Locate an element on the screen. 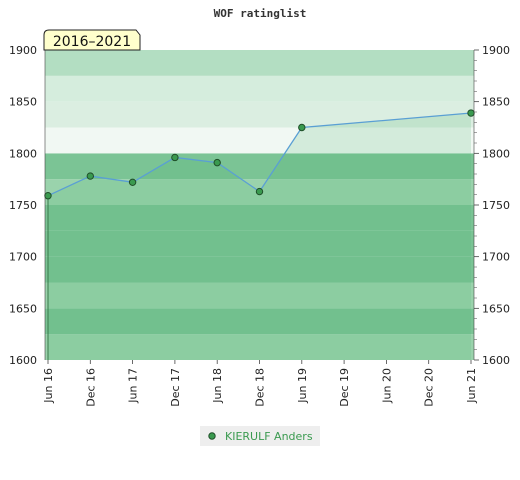 The image size is (520, 480). y-axis-left: 1600 1650 1700 1750 1800 1850 1900 is located at coordinates (23, 205).